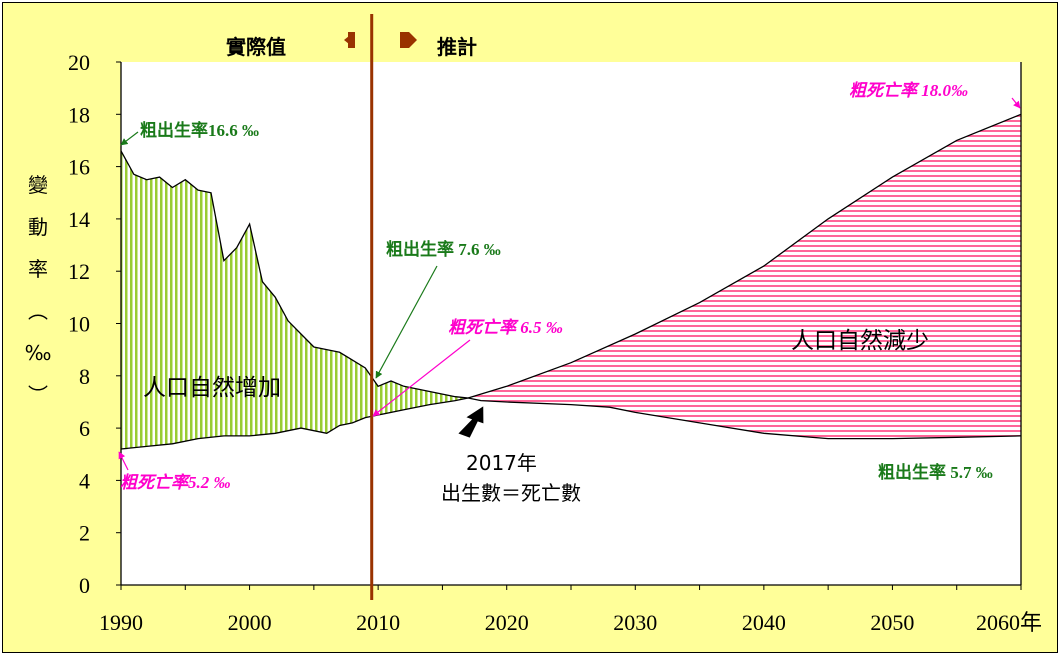  What do you see at coordinates (38, 353) in the screenshot?
I see `y-axis-label-char: ‰` at bounding box center [38, 353].